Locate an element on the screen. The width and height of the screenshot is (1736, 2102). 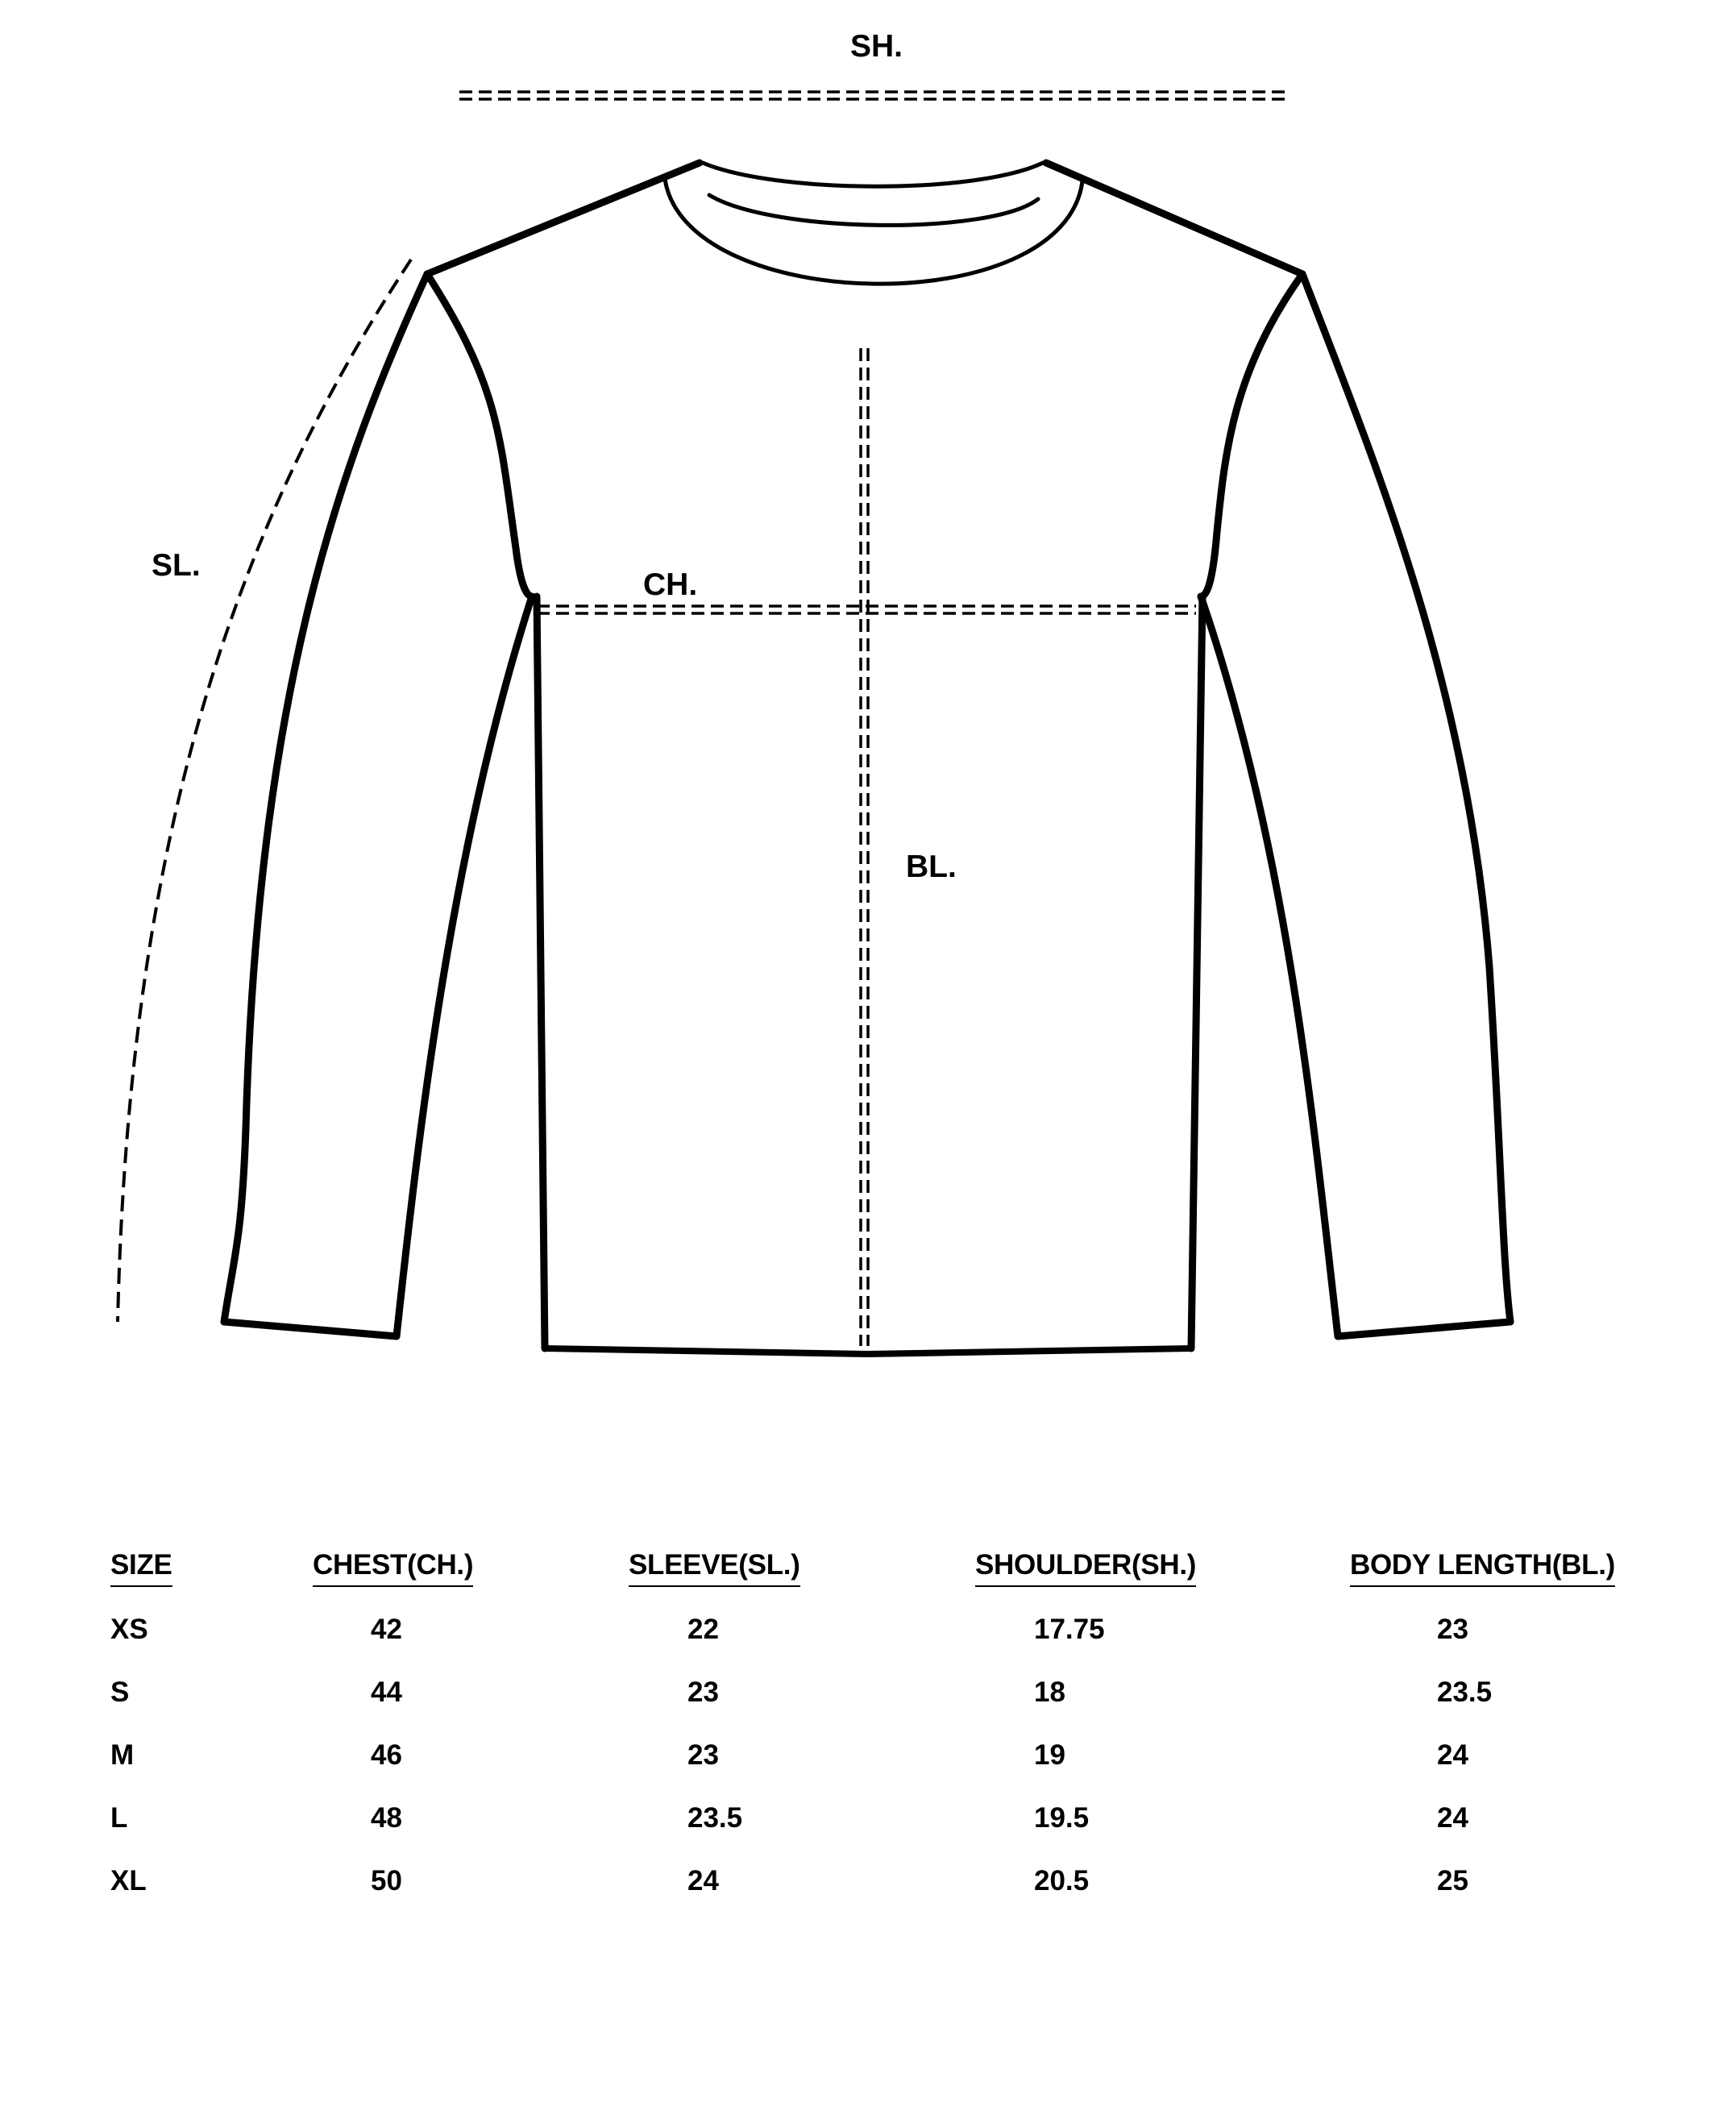
size-cell: XL is located at coordinates (128, 1880).